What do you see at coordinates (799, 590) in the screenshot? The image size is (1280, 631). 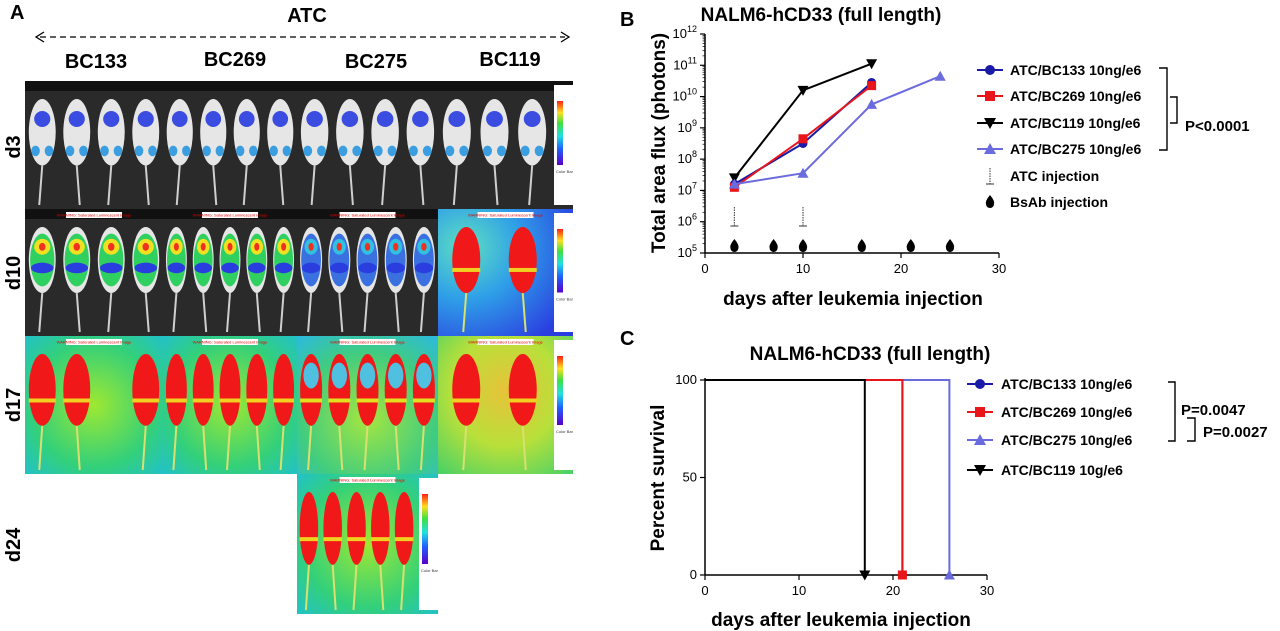 I see `chart-c-x-tick-label: 10` at bounding box center [799, 590].